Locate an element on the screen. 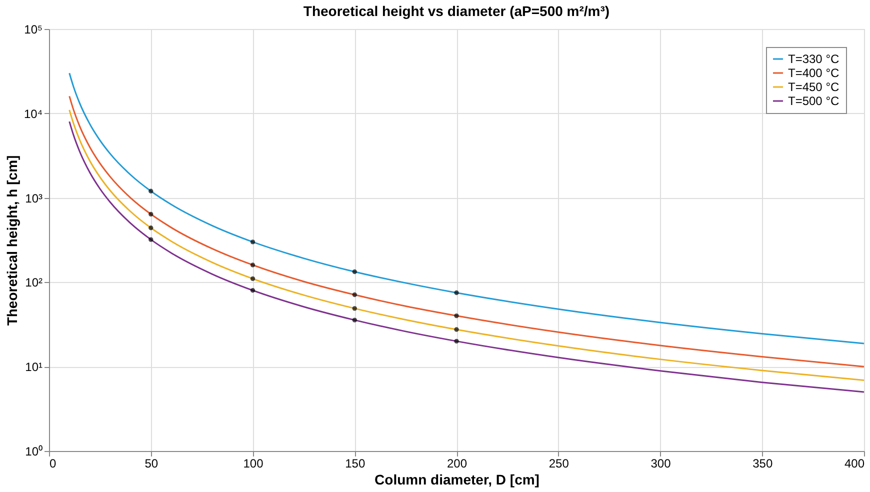 Image resolution: width=870 pixels, height=492 pixels. y-tick-label: 10¹ is located at coordinates (34, 367).